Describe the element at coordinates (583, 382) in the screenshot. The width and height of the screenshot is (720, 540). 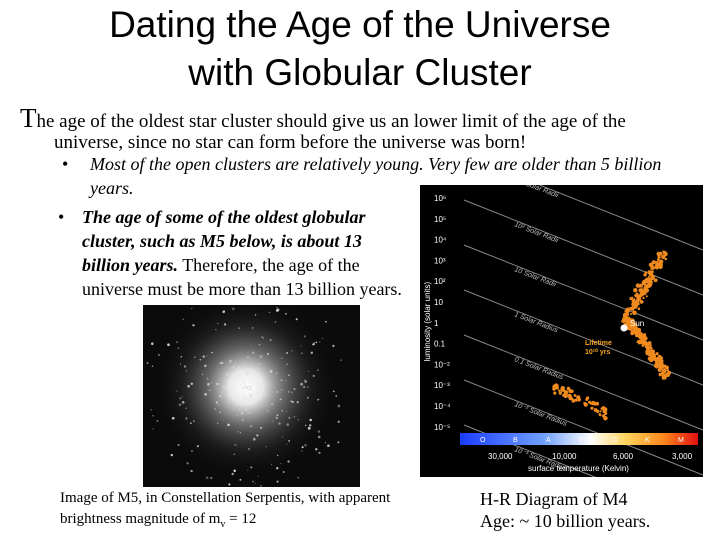
I see `radius-line` at that location.